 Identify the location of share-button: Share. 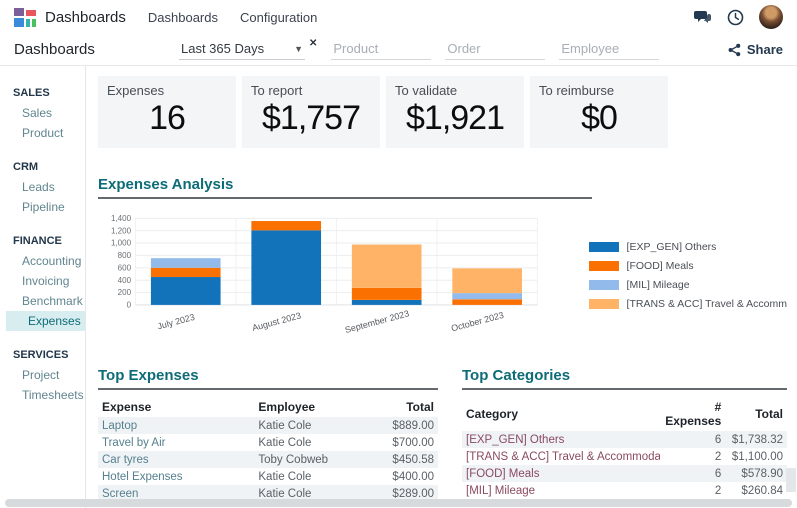
(755, 49).